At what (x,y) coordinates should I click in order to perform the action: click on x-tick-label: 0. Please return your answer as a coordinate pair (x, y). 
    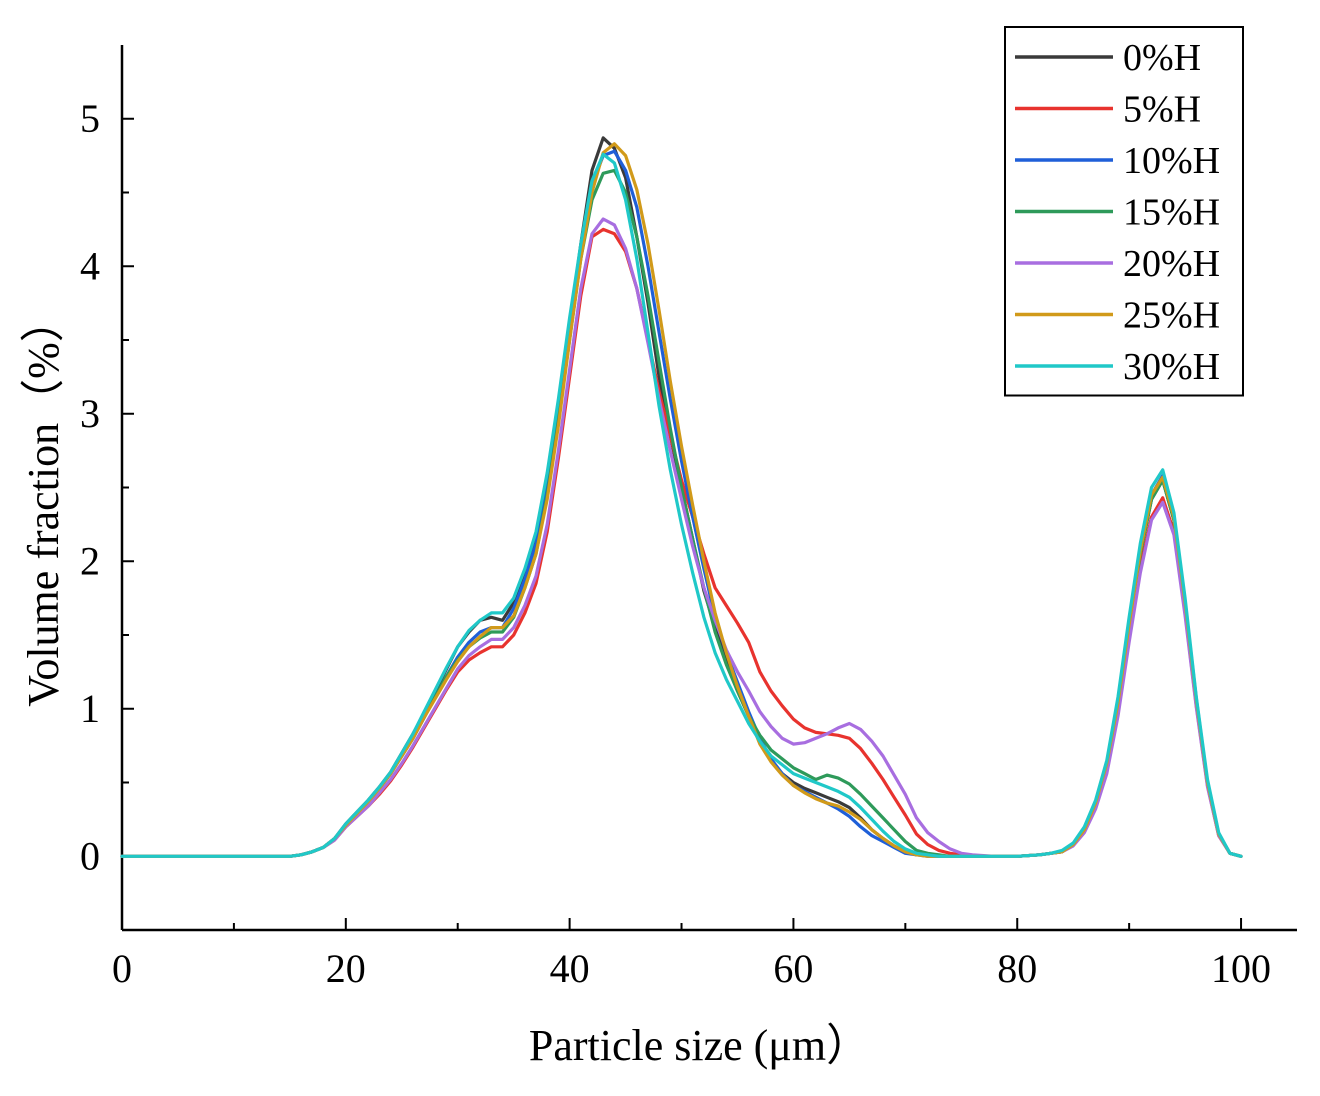
    Looking at the image, I should click on (122, 968).